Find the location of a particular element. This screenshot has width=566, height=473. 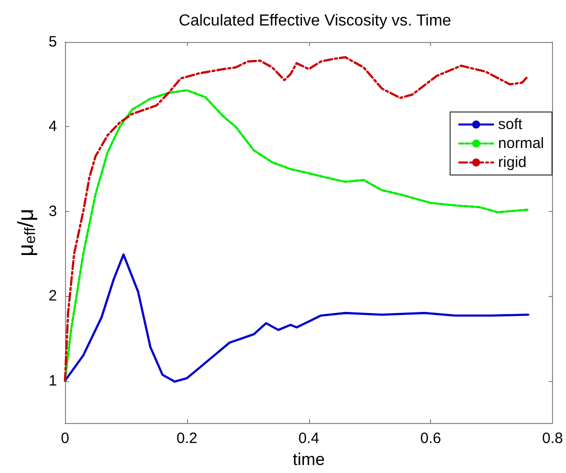

y-tick-label: 1 is located at coordinates (52, 381).